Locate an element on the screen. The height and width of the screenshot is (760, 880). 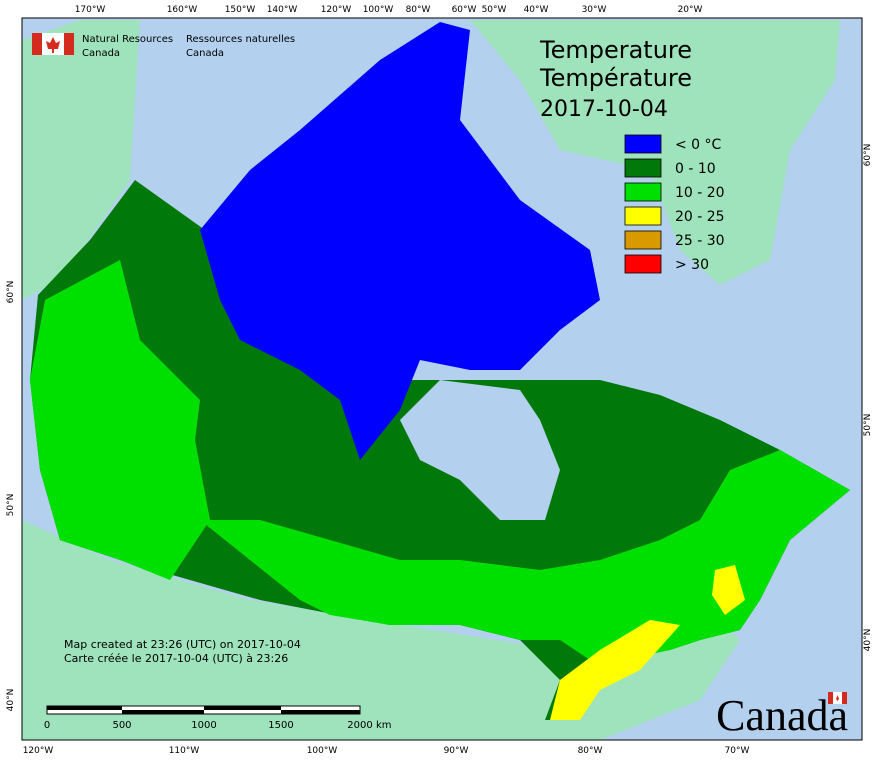
legend-label: 20 - 25 is located at coordinates (700, 217).